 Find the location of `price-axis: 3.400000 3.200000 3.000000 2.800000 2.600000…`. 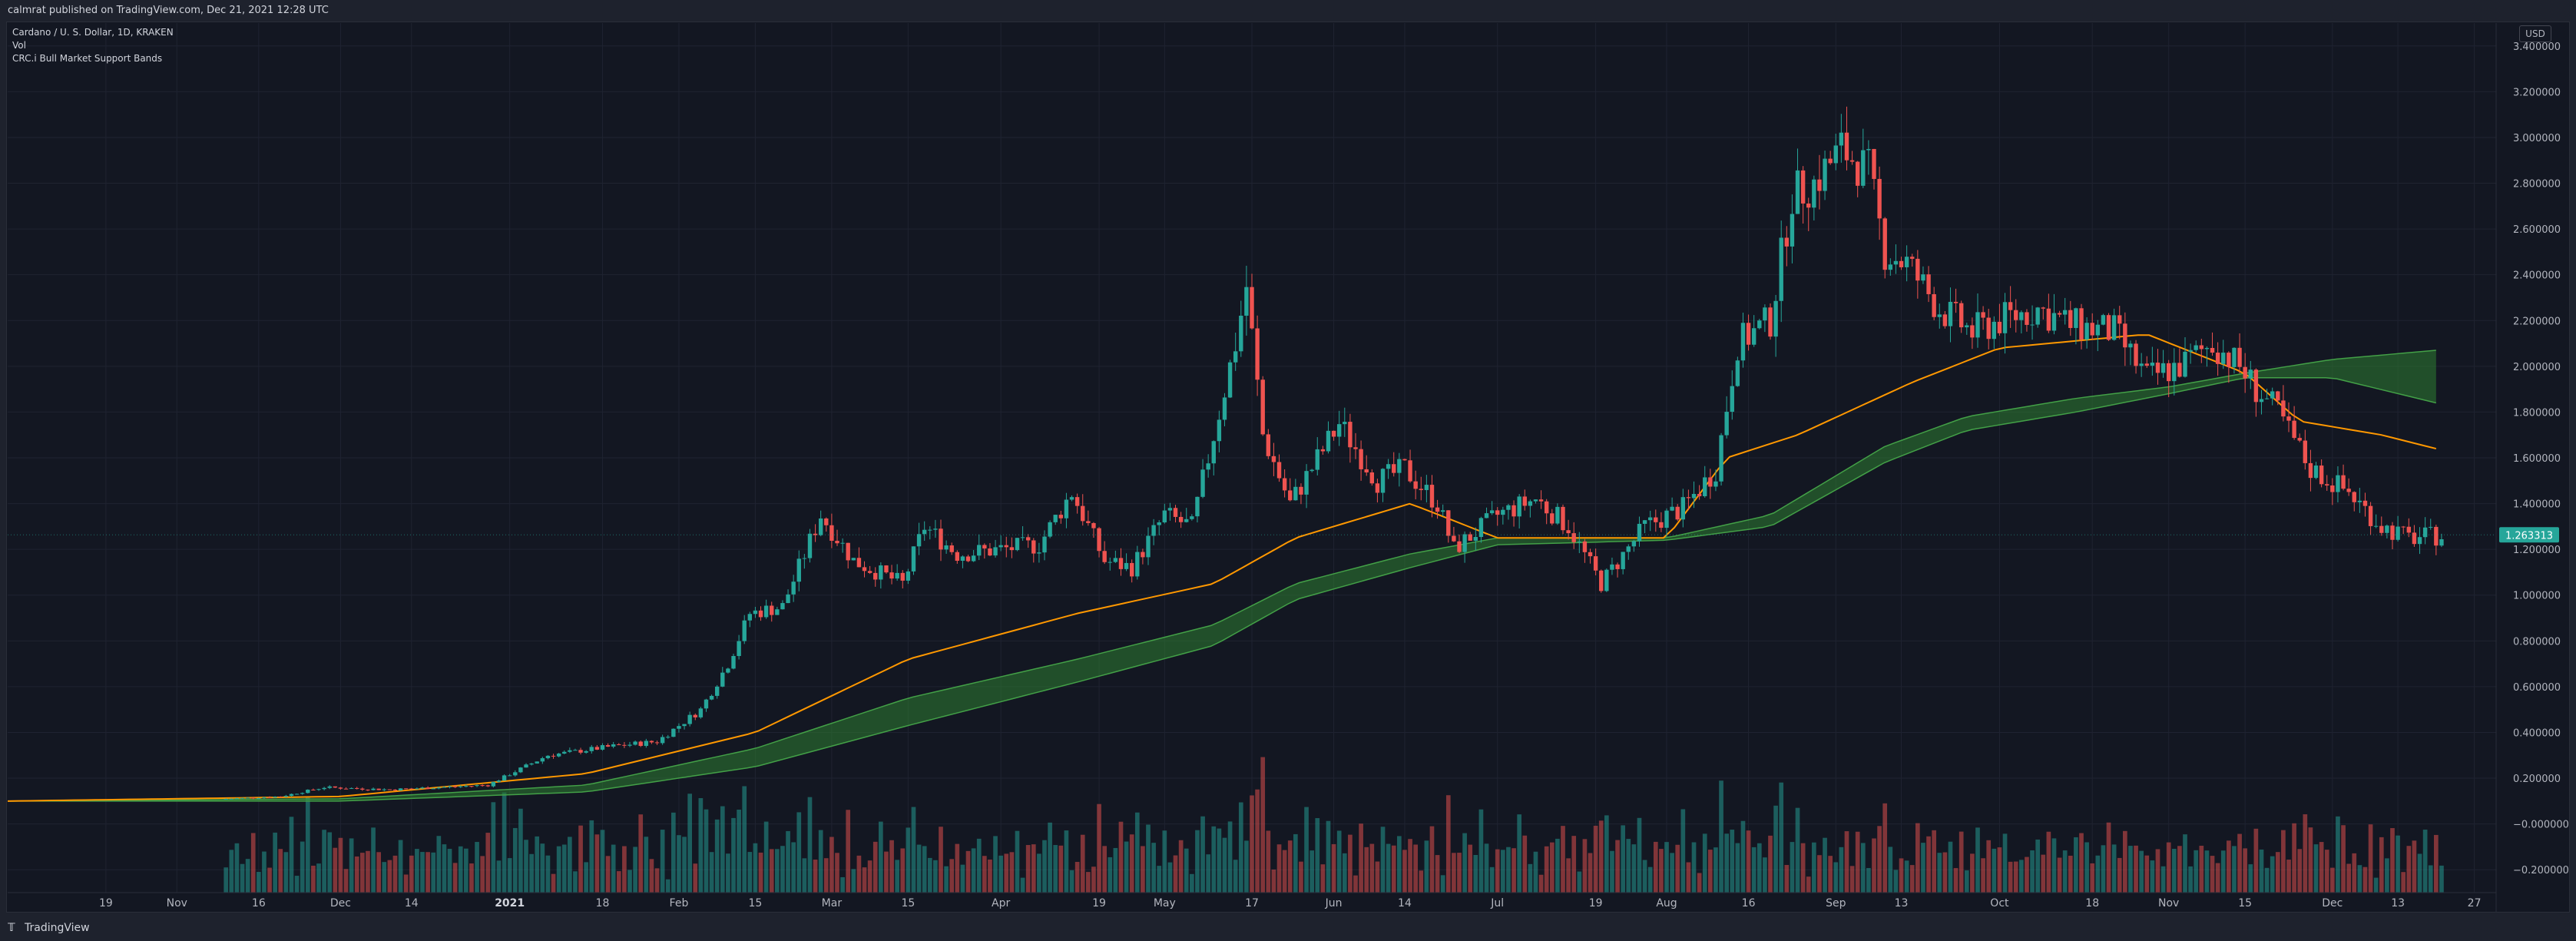

price-axis: 3.400000 3.200000 3.000000 2.800000 2.600000… is located at coordinates (2532, 468).